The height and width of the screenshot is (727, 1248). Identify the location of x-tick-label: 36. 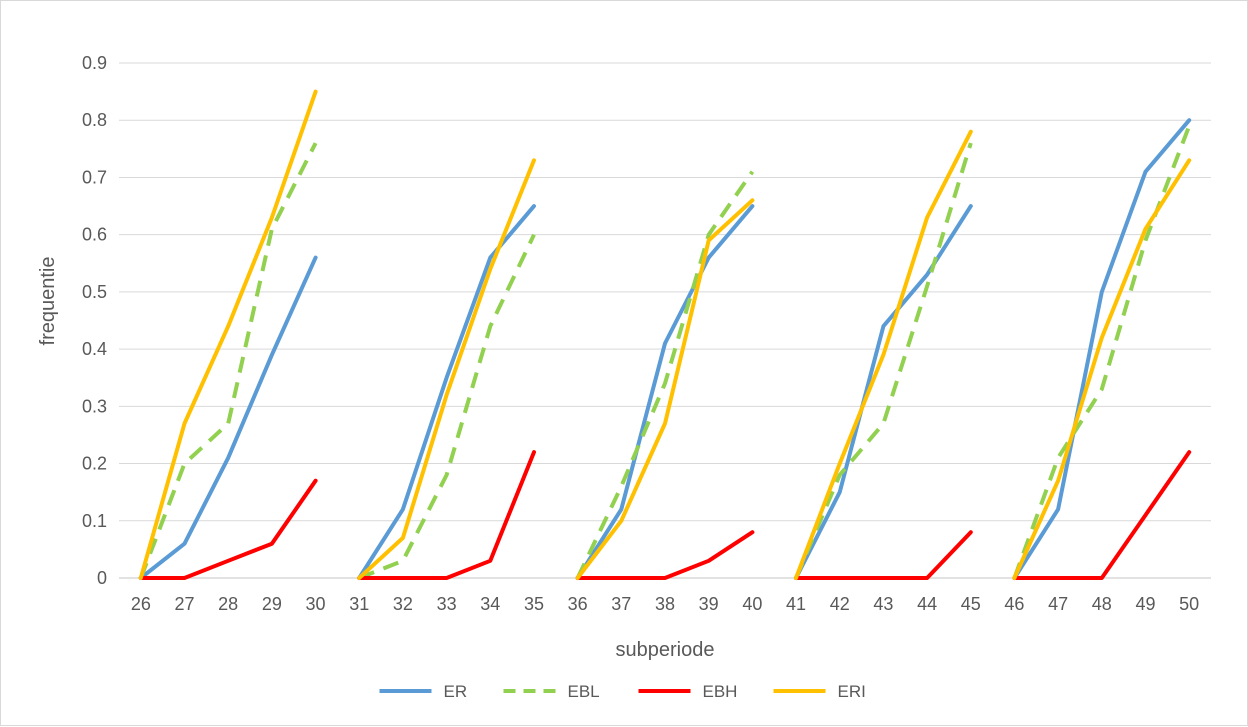
(578, 604).